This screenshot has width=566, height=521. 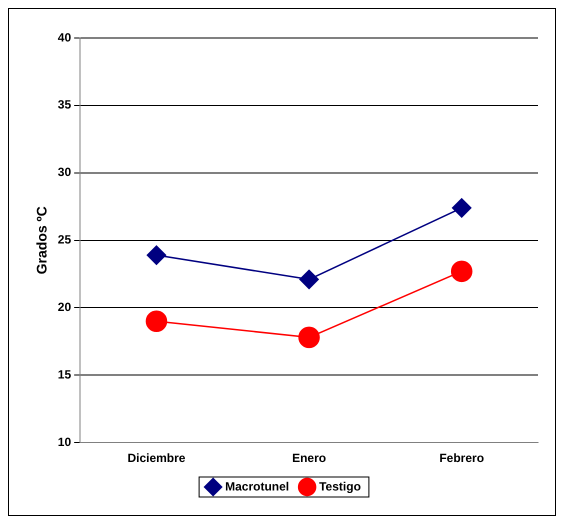 What do you see at coordinates (41, 240) in the screenshot?
I see `y-axis-title: Grados ºC` at bounding box center [41, 240].